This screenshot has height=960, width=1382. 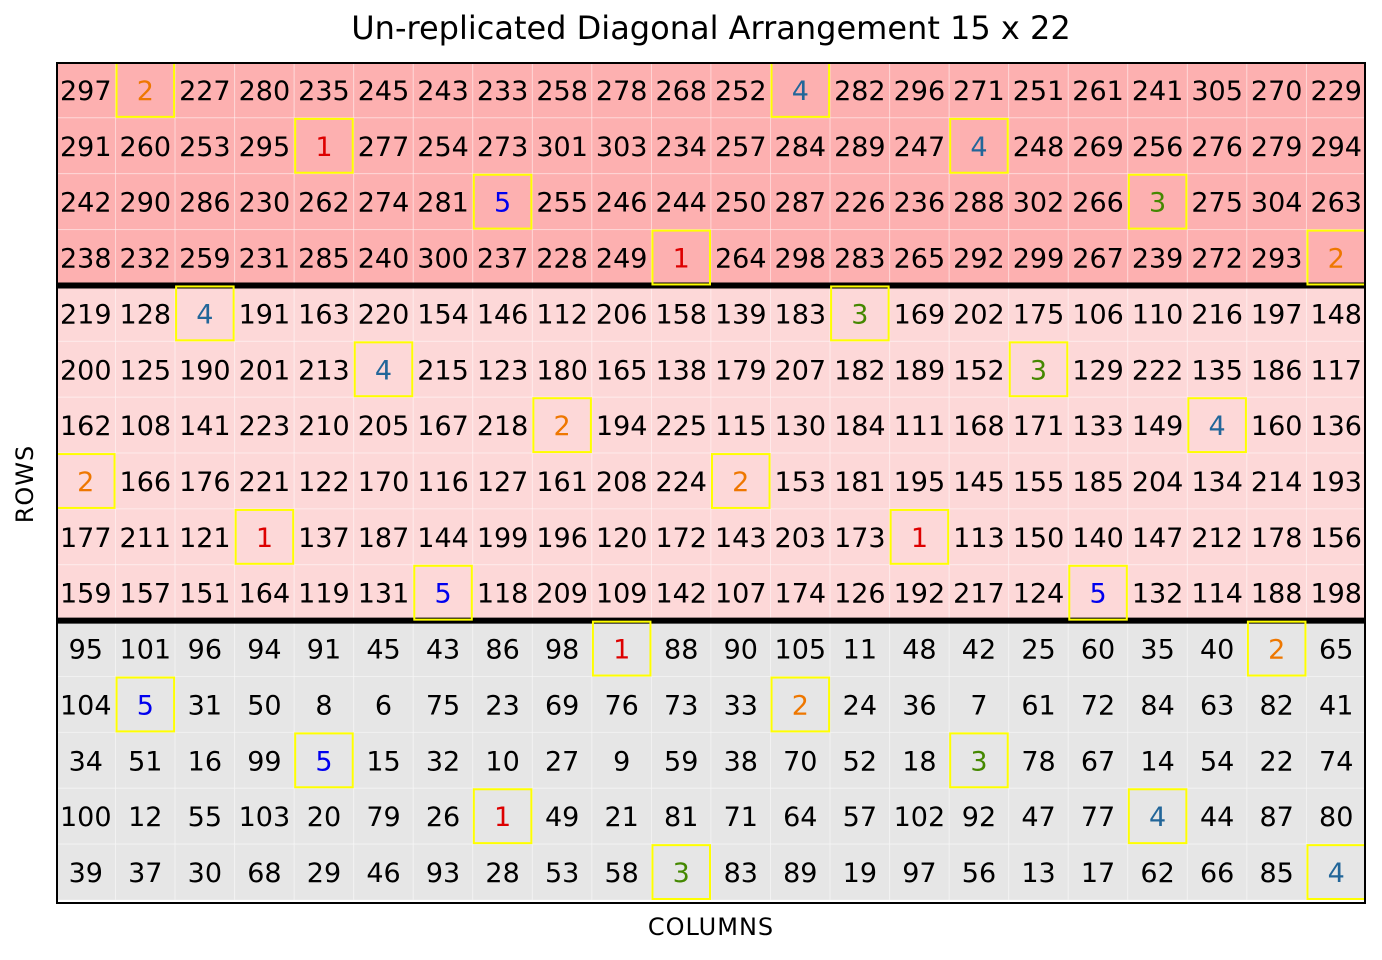 What do you see at coordinates (681, 650) in the screenshot?
I see `plot-number: 88` at bounding box center [681, 650].